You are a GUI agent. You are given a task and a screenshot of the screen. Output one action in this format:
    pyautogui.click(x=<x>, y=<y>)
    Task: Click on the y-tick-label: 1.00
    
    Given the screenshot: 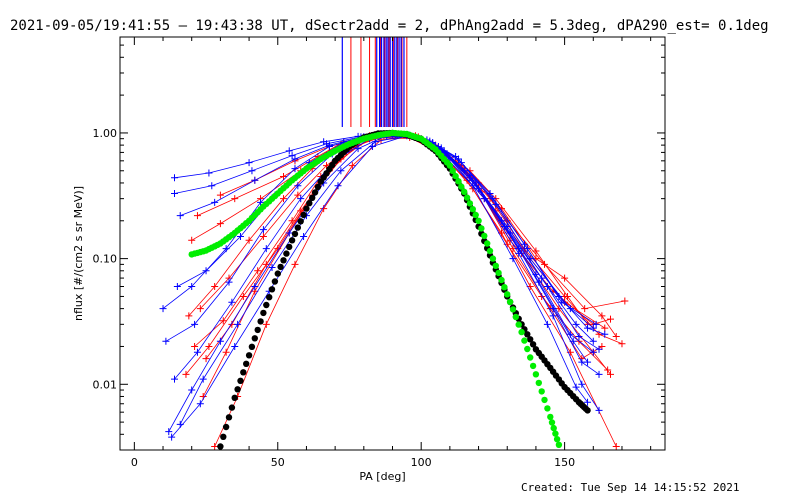 What is the action you would take?
    pyautogui.click(x=105, y=133)
    